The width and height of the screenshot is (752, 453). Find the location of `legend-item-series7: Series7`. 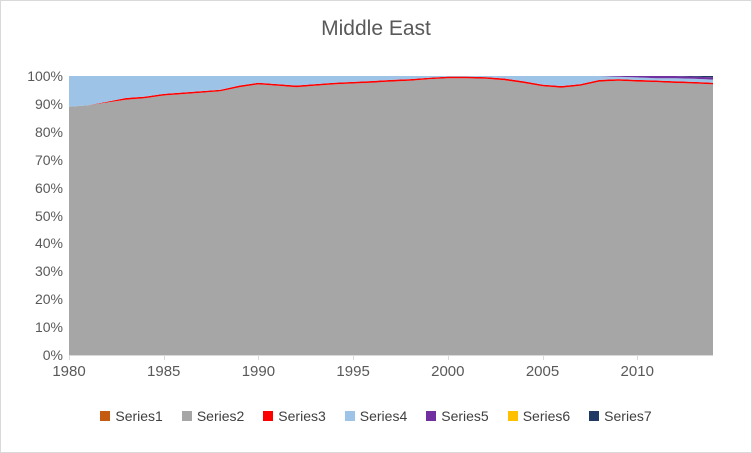

legend-item-series7: Series7 is located at coordinates (620, 416).